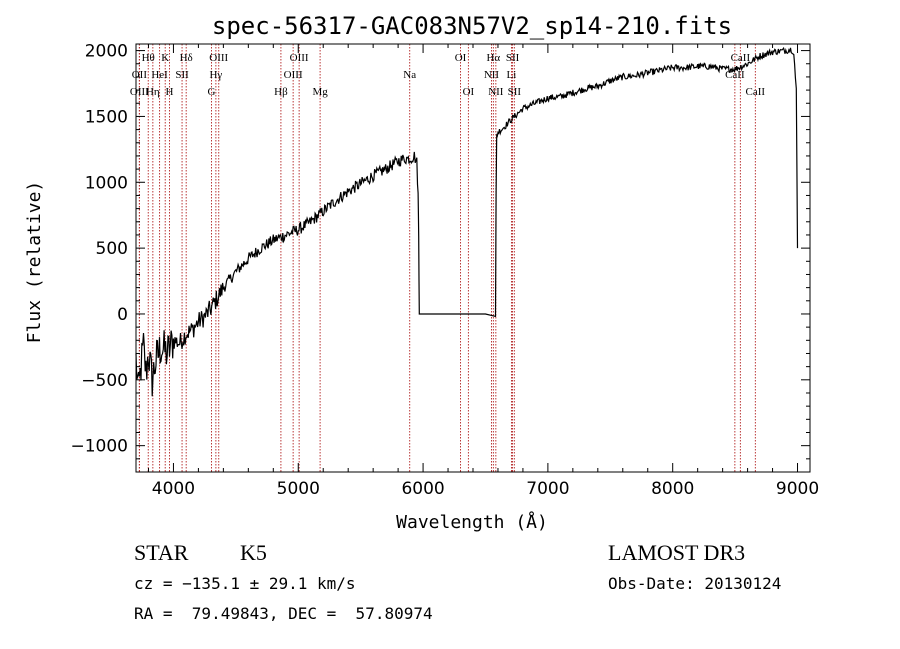 The width and height of the screenshot is (900, 649). What do you see at coordinates (797, 489) in the screenshot?
I see `x-tick-label: 9000` at bounding box center [797, 489].